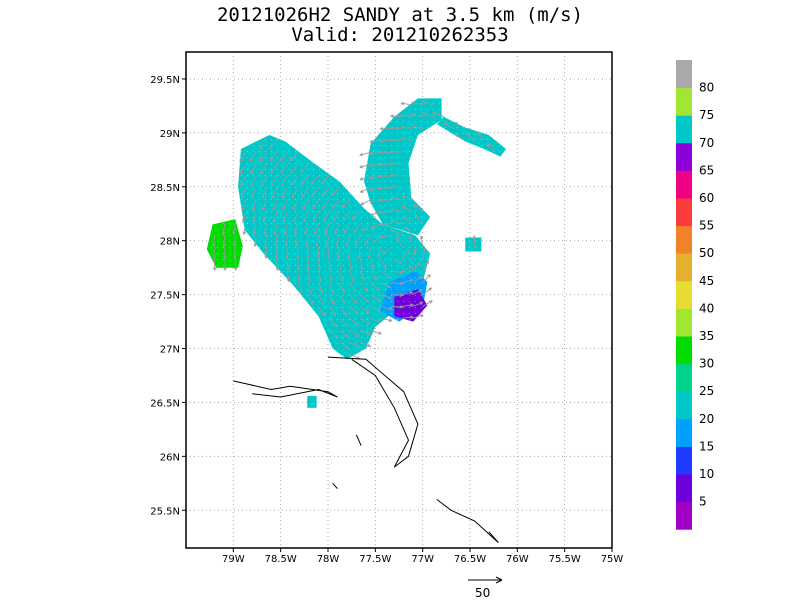 The width and height of the screenshot is (800, 600). What do you see at coordinates (703, 502) in the screenshot?
I see `colorbar-label-0: 5` at bounding box center [703, 502].